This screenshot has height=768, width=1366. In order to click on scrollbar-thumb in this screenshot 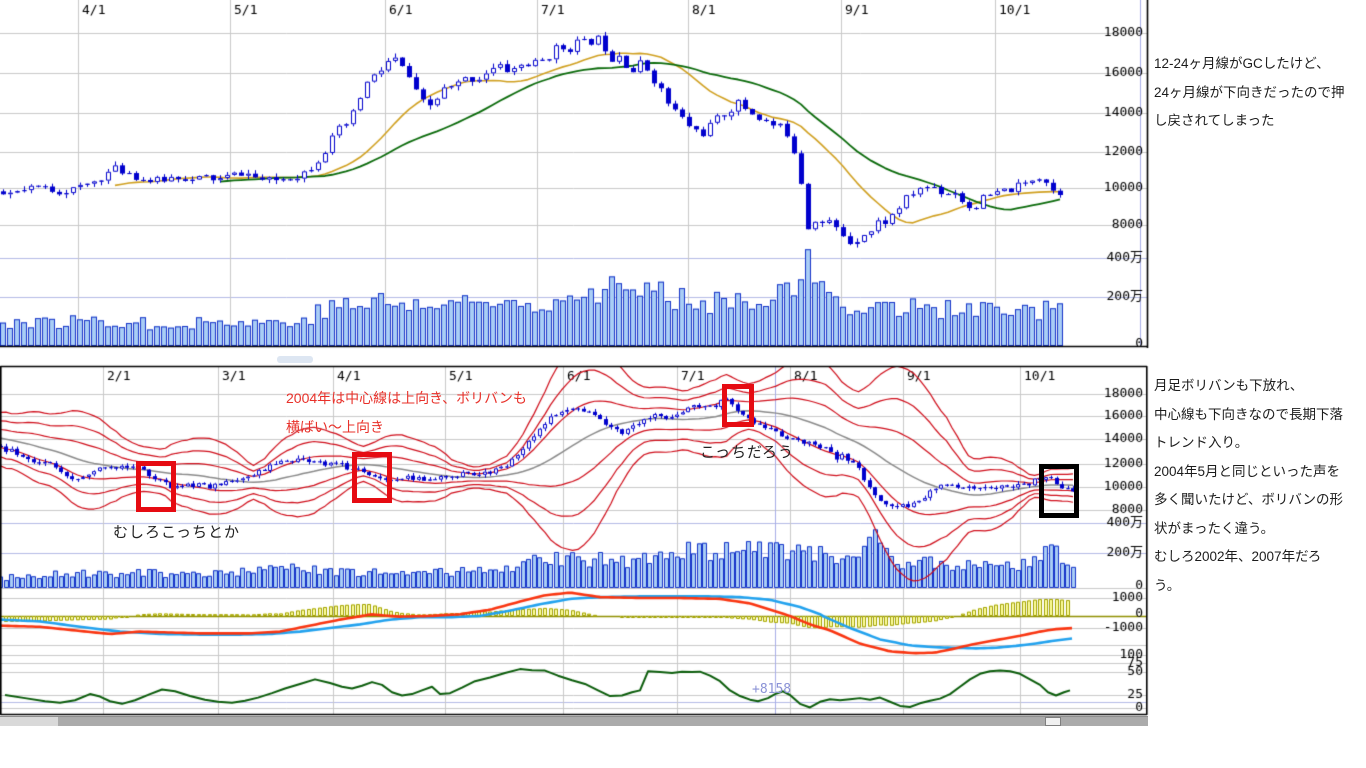, I will do `click(1053, 721)`.